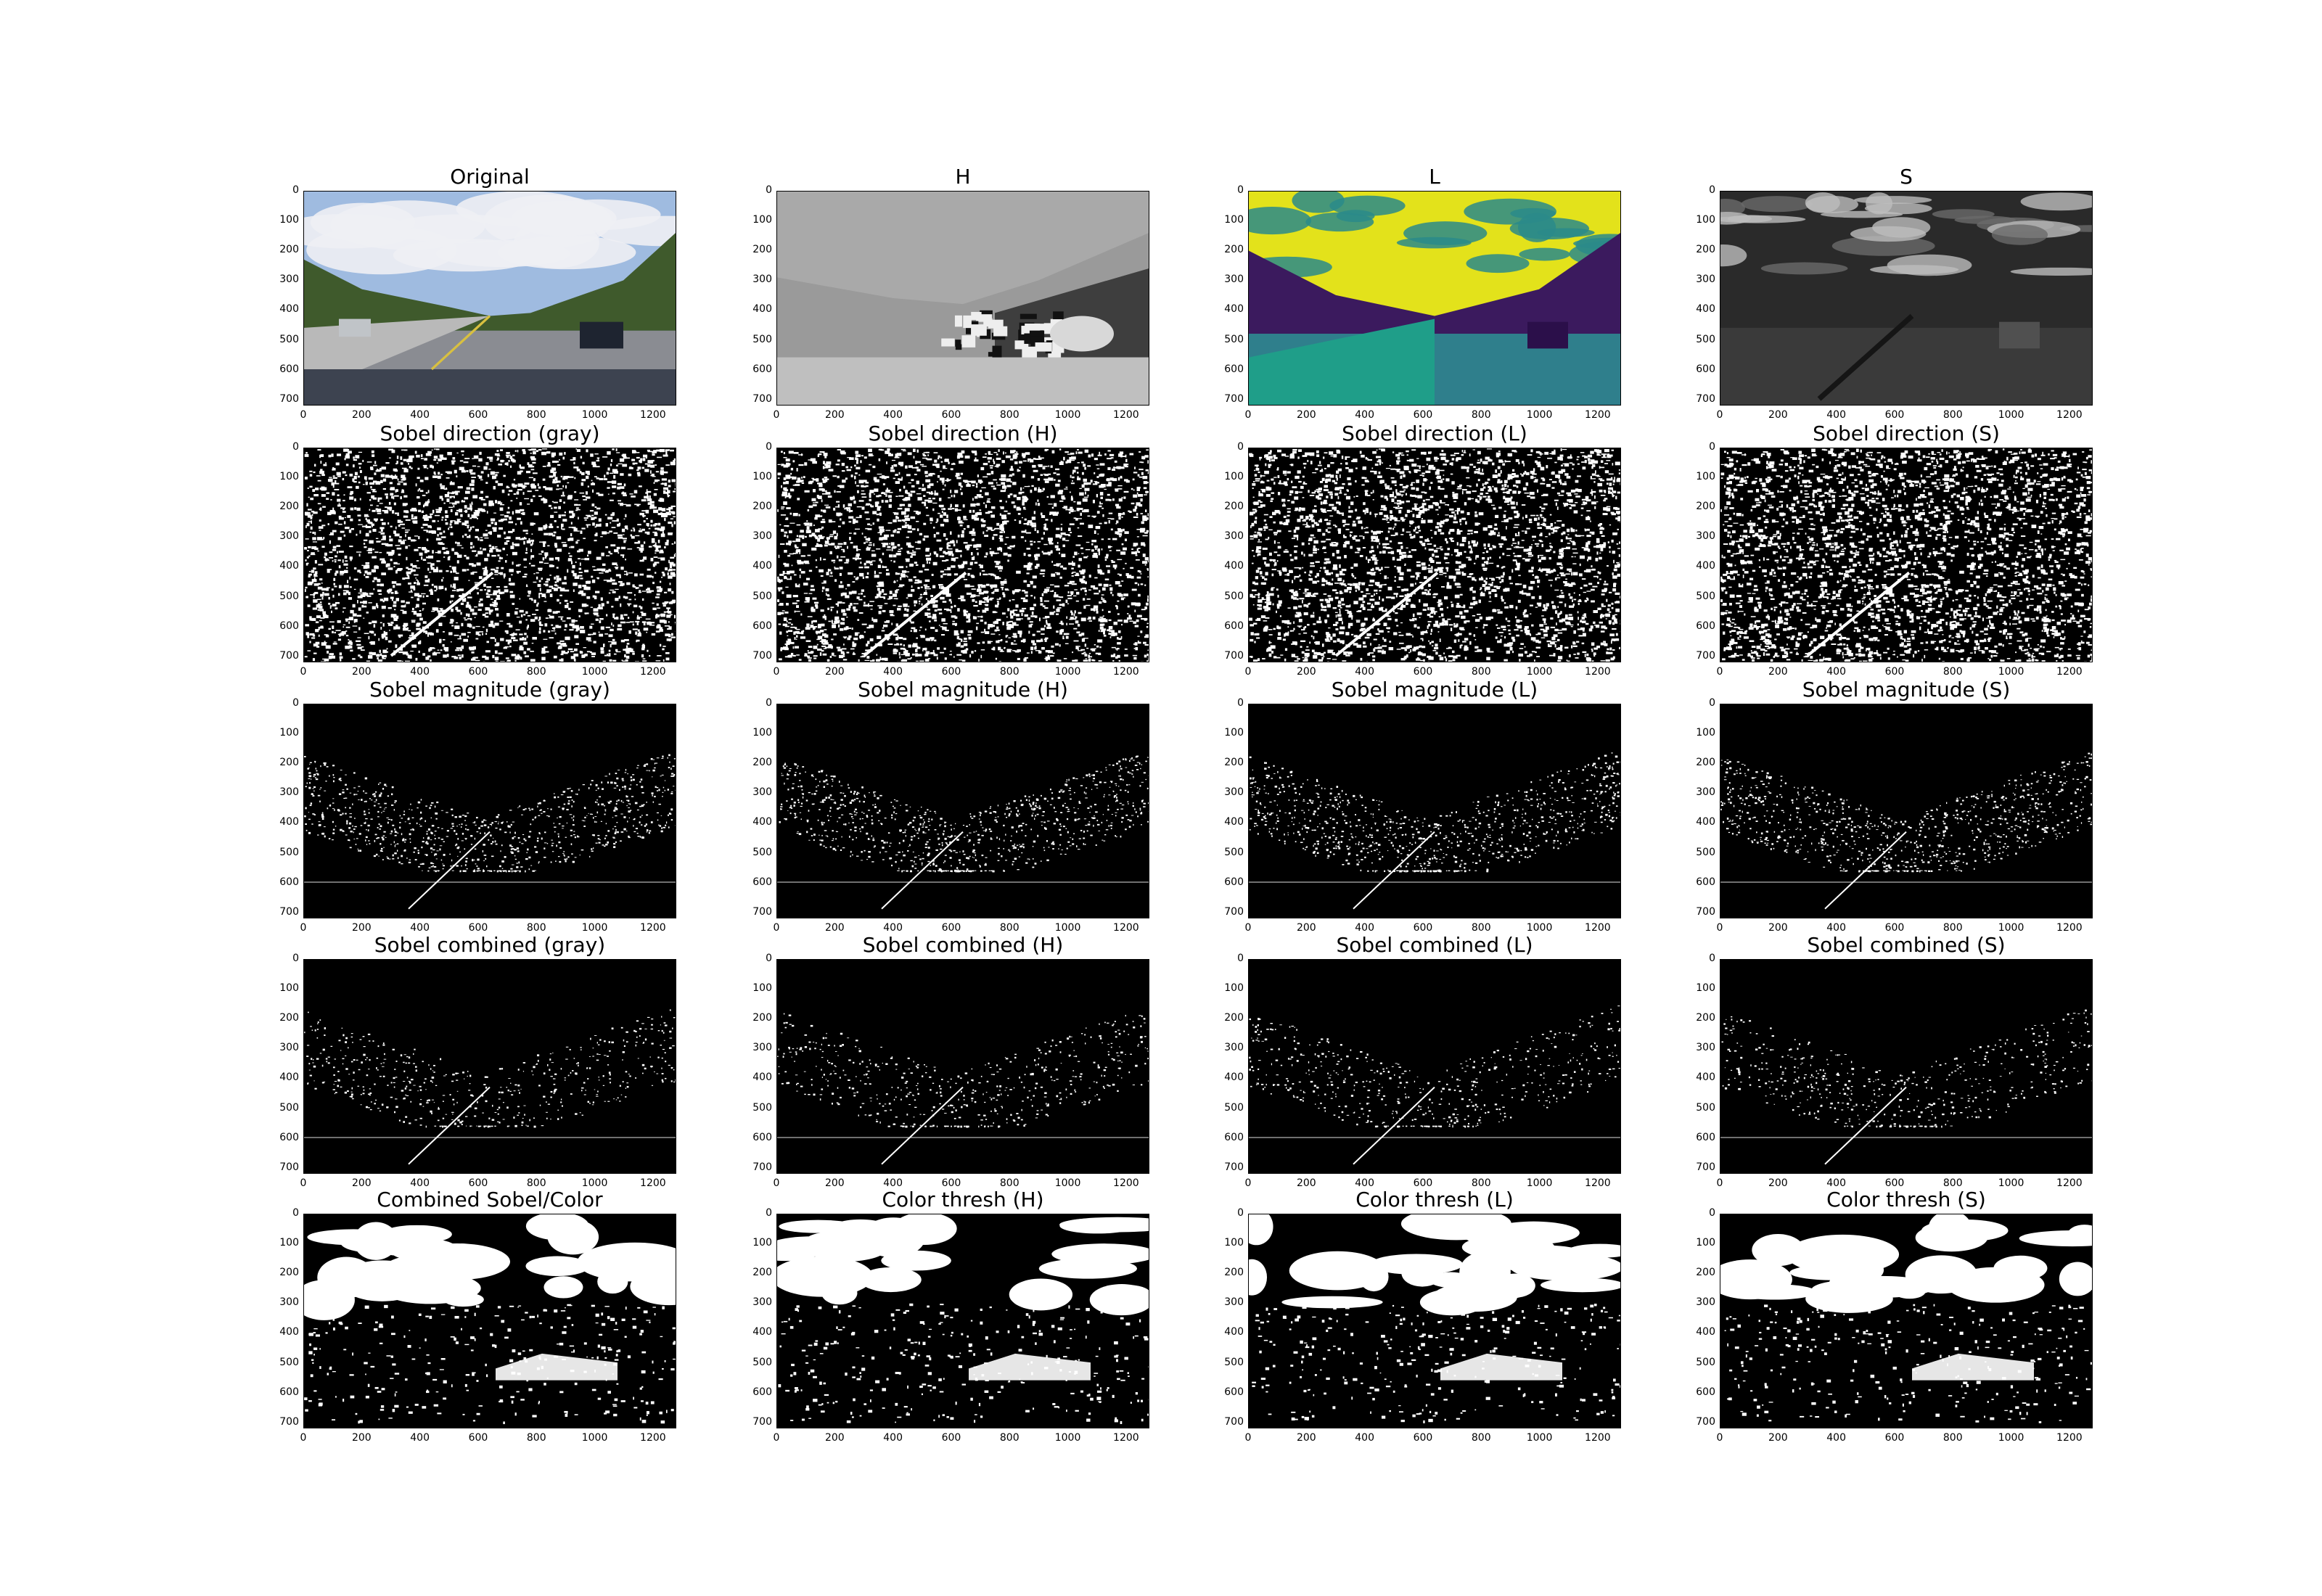 The height and width of the screenshot is (1596, 2322). What do you see at coordinates (489, 690) in the screenshot?
I see `panel-title: Sobel magnitude (gray)` at bounding box center [489, 690].